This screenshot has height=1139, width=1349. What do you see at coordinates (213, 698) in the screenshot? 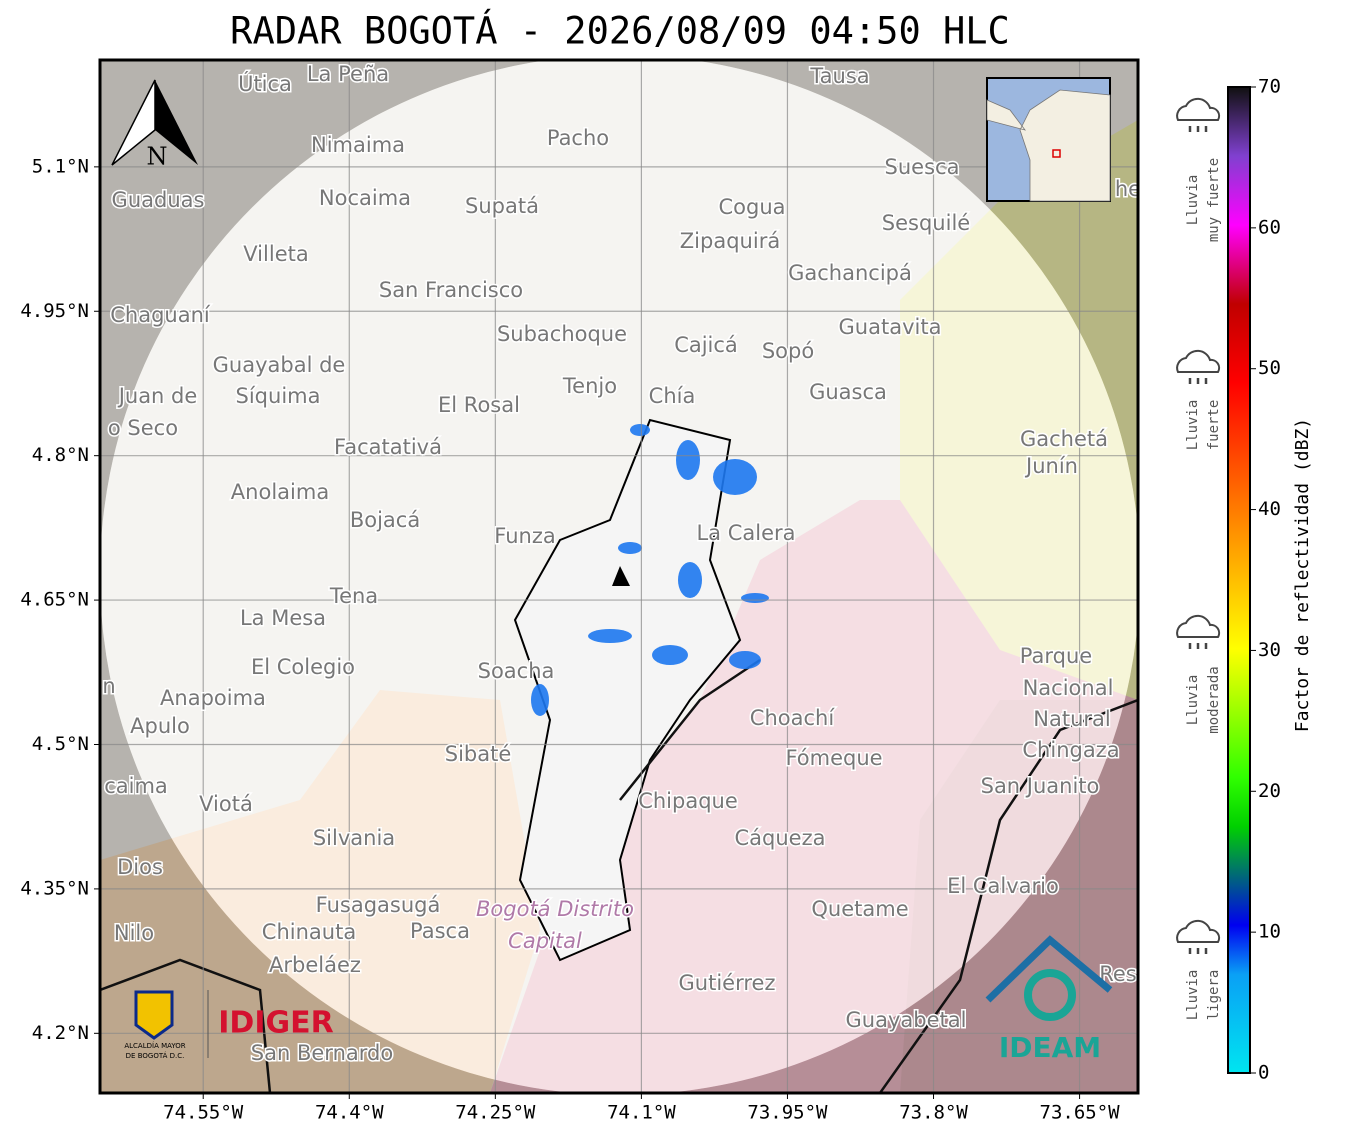
I see `place-label: Anapoima` at bounding box center [213, 698].